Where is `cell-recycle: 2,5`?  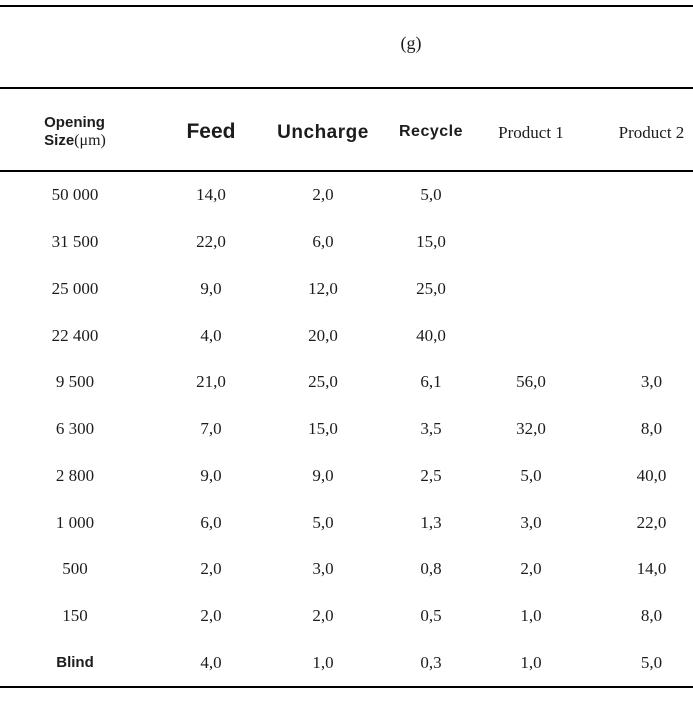
cell-recycle: 2,5 is located at coordinates (431, 475).